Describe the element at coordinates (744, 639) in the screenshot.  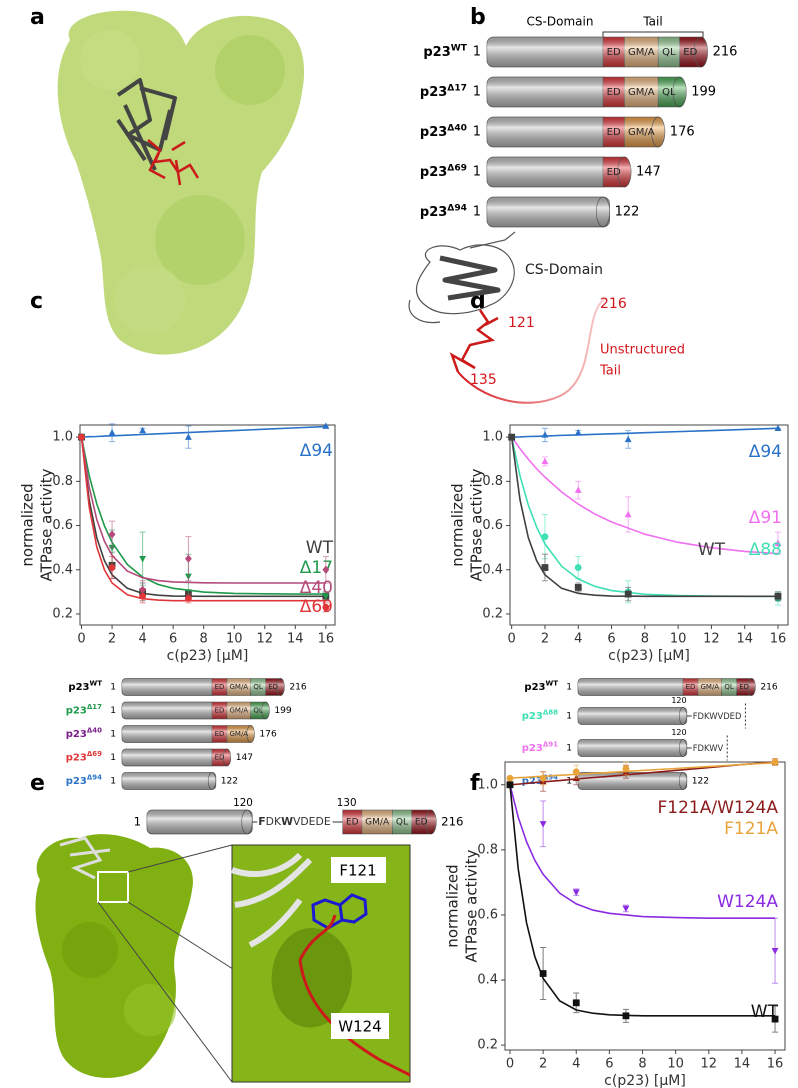
I see `x-tick-label: 14` at that location.